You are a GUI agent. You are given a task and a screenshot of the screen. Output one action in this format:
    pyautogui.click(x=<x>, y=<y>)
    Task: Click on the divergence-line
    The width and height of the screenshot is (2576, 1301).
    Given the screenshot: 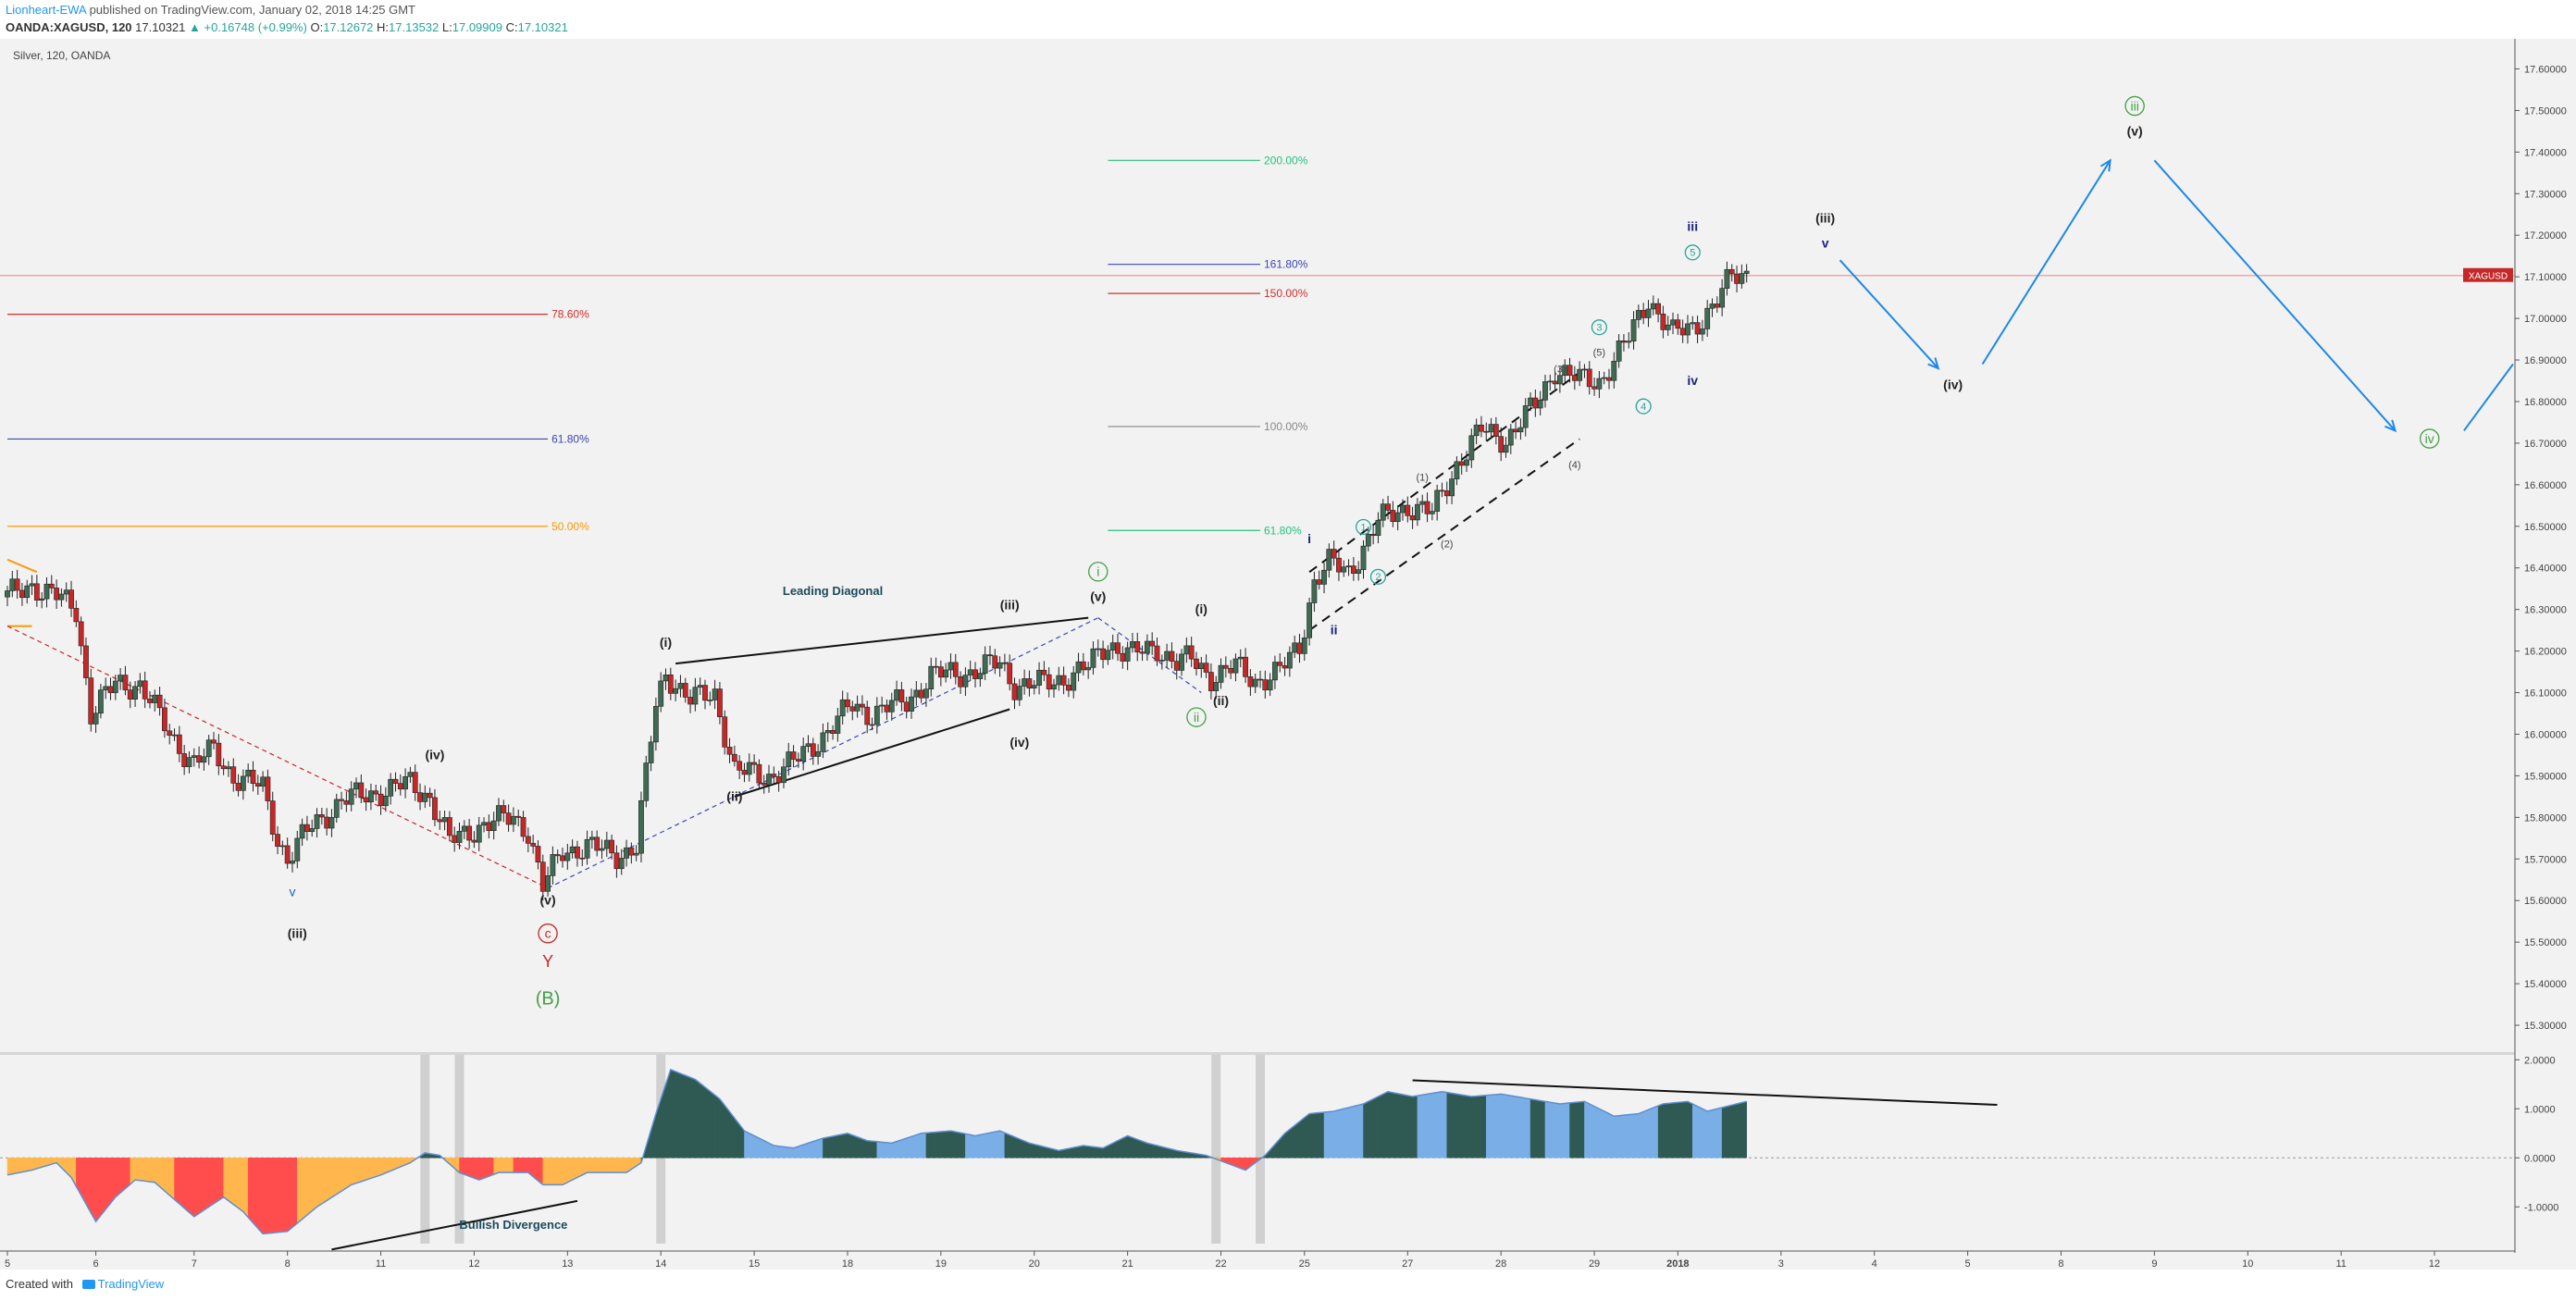 What is the action you would take?
    pyautogui.click(x=454, y=1225)
    